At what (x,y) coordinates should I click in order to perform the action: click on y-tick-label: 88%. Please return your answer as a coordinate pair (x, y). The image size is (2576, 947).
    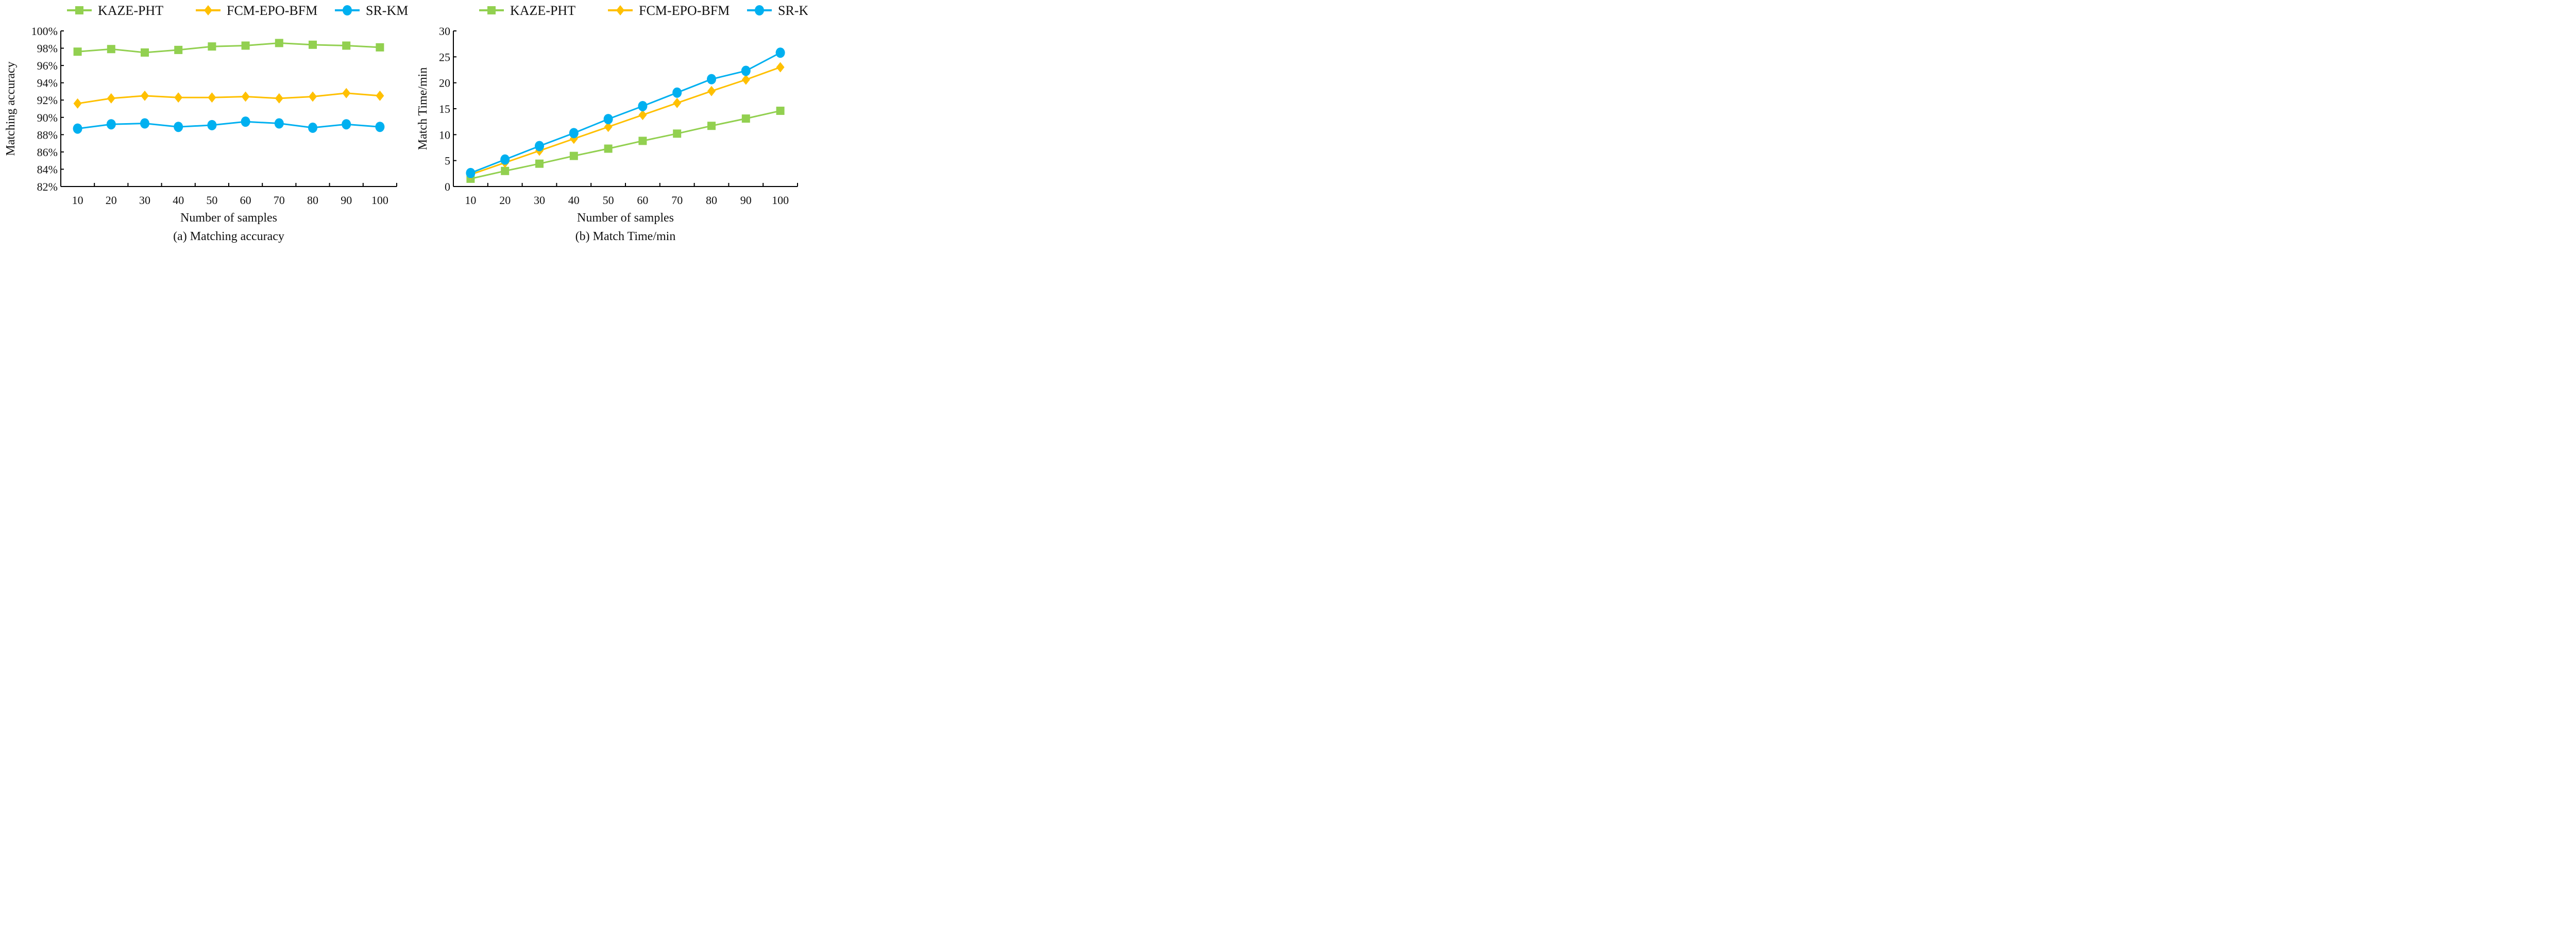
    Looking at the image, I should click on (47, 134).